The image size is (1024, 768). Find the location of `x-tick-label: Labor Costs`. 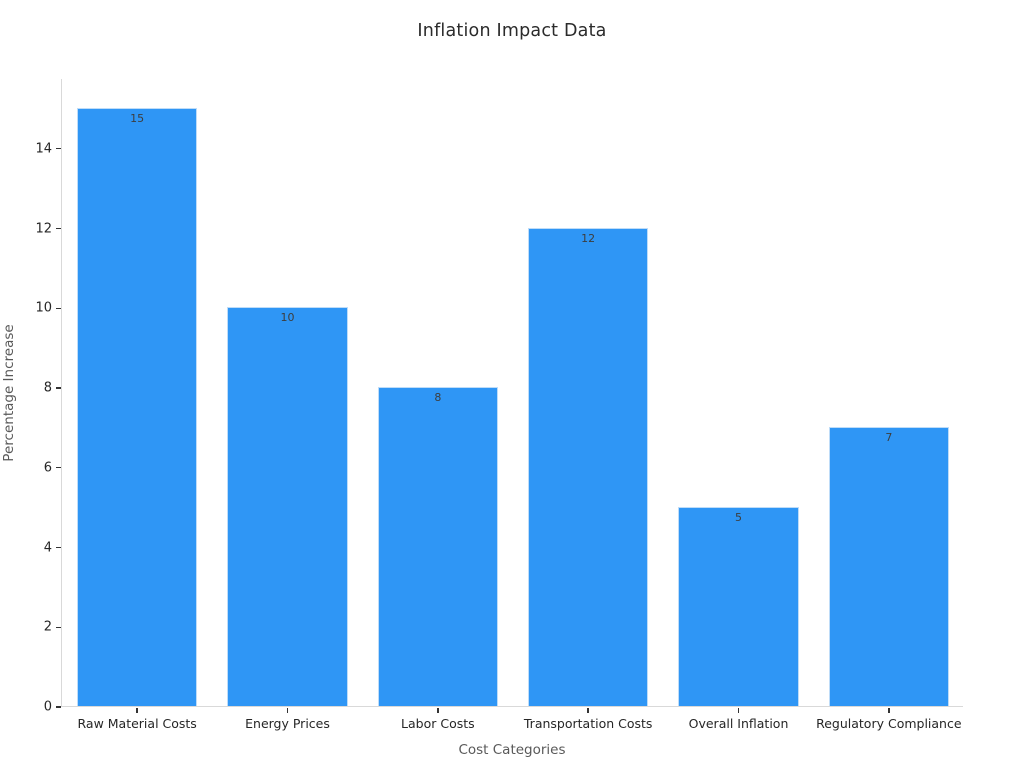

x-tick-label: Labor Costs is located at coordinates (438, 723).